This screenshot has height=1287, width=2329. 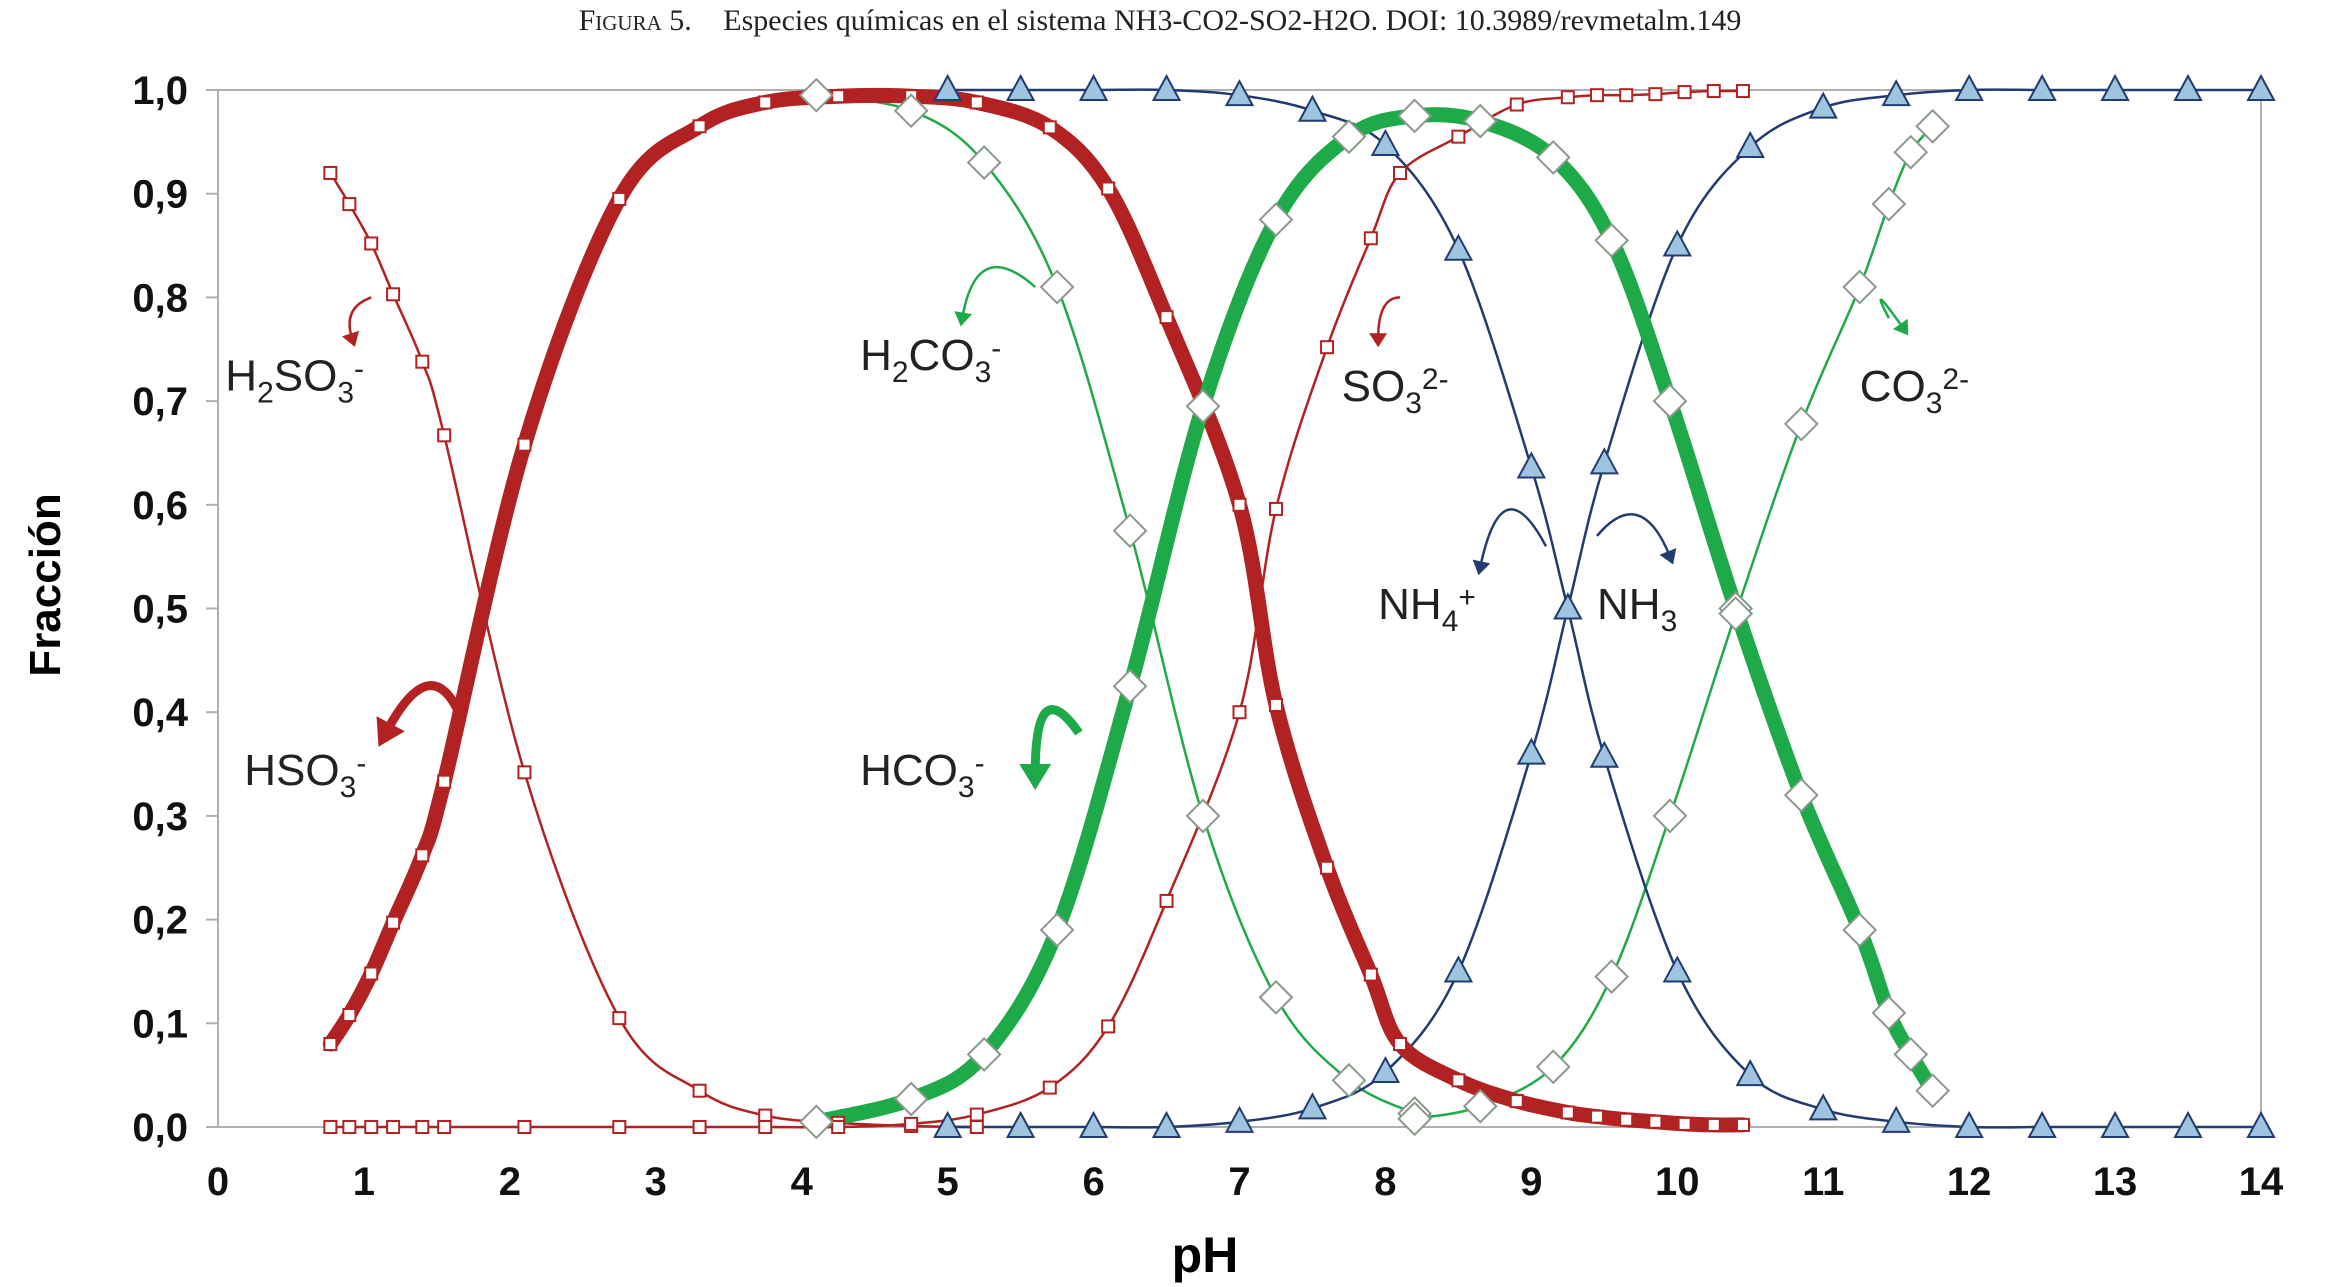 I want to click on x-tick-label: 1, so click(x=364, y=1182).